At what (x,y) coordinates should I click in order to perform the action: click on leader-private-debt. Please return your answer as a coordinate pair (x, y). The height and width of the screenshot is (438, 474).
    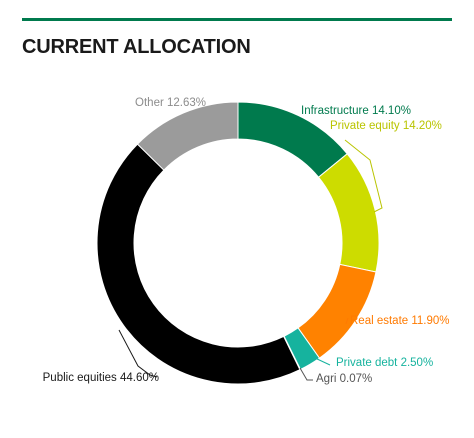
    Looking at the image, I should click on (322, 361).